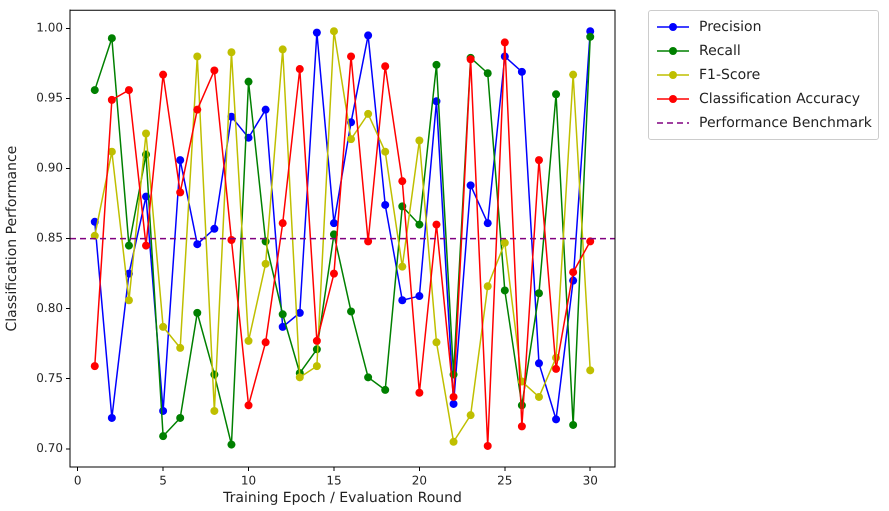  What do you see at coordinates (49, 377) in the screenshot?
I see `y-tick-label: 0.75` at bounding box center [49, 377].